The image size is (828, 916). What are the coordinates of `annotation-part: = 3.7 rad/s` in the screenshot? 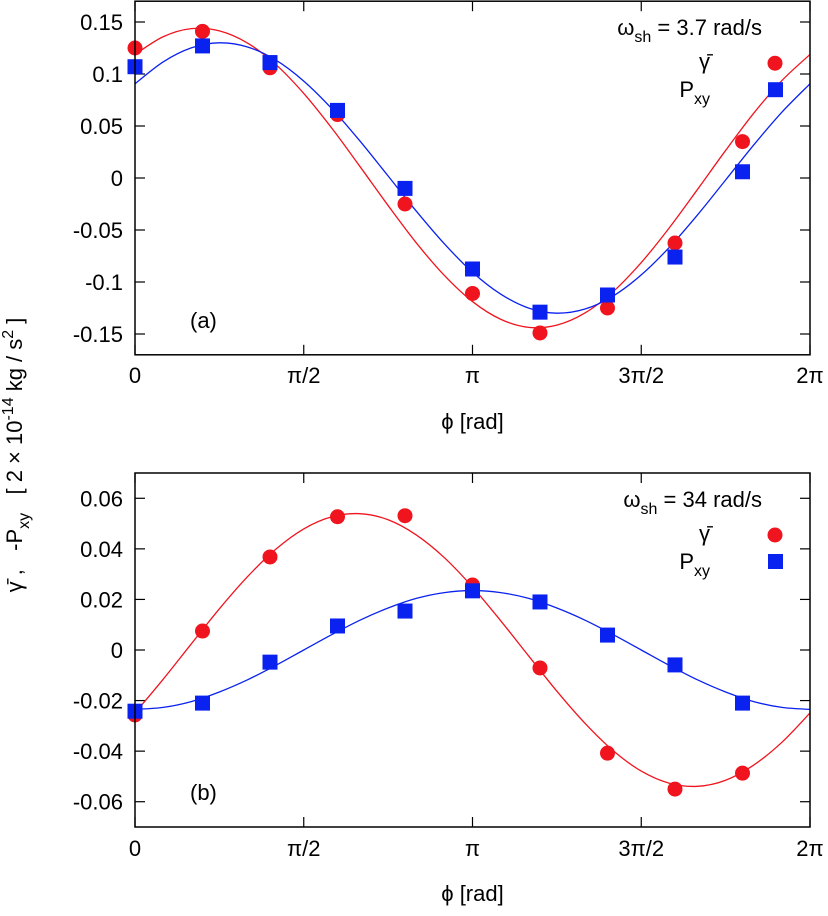 It's located at (706, 27).